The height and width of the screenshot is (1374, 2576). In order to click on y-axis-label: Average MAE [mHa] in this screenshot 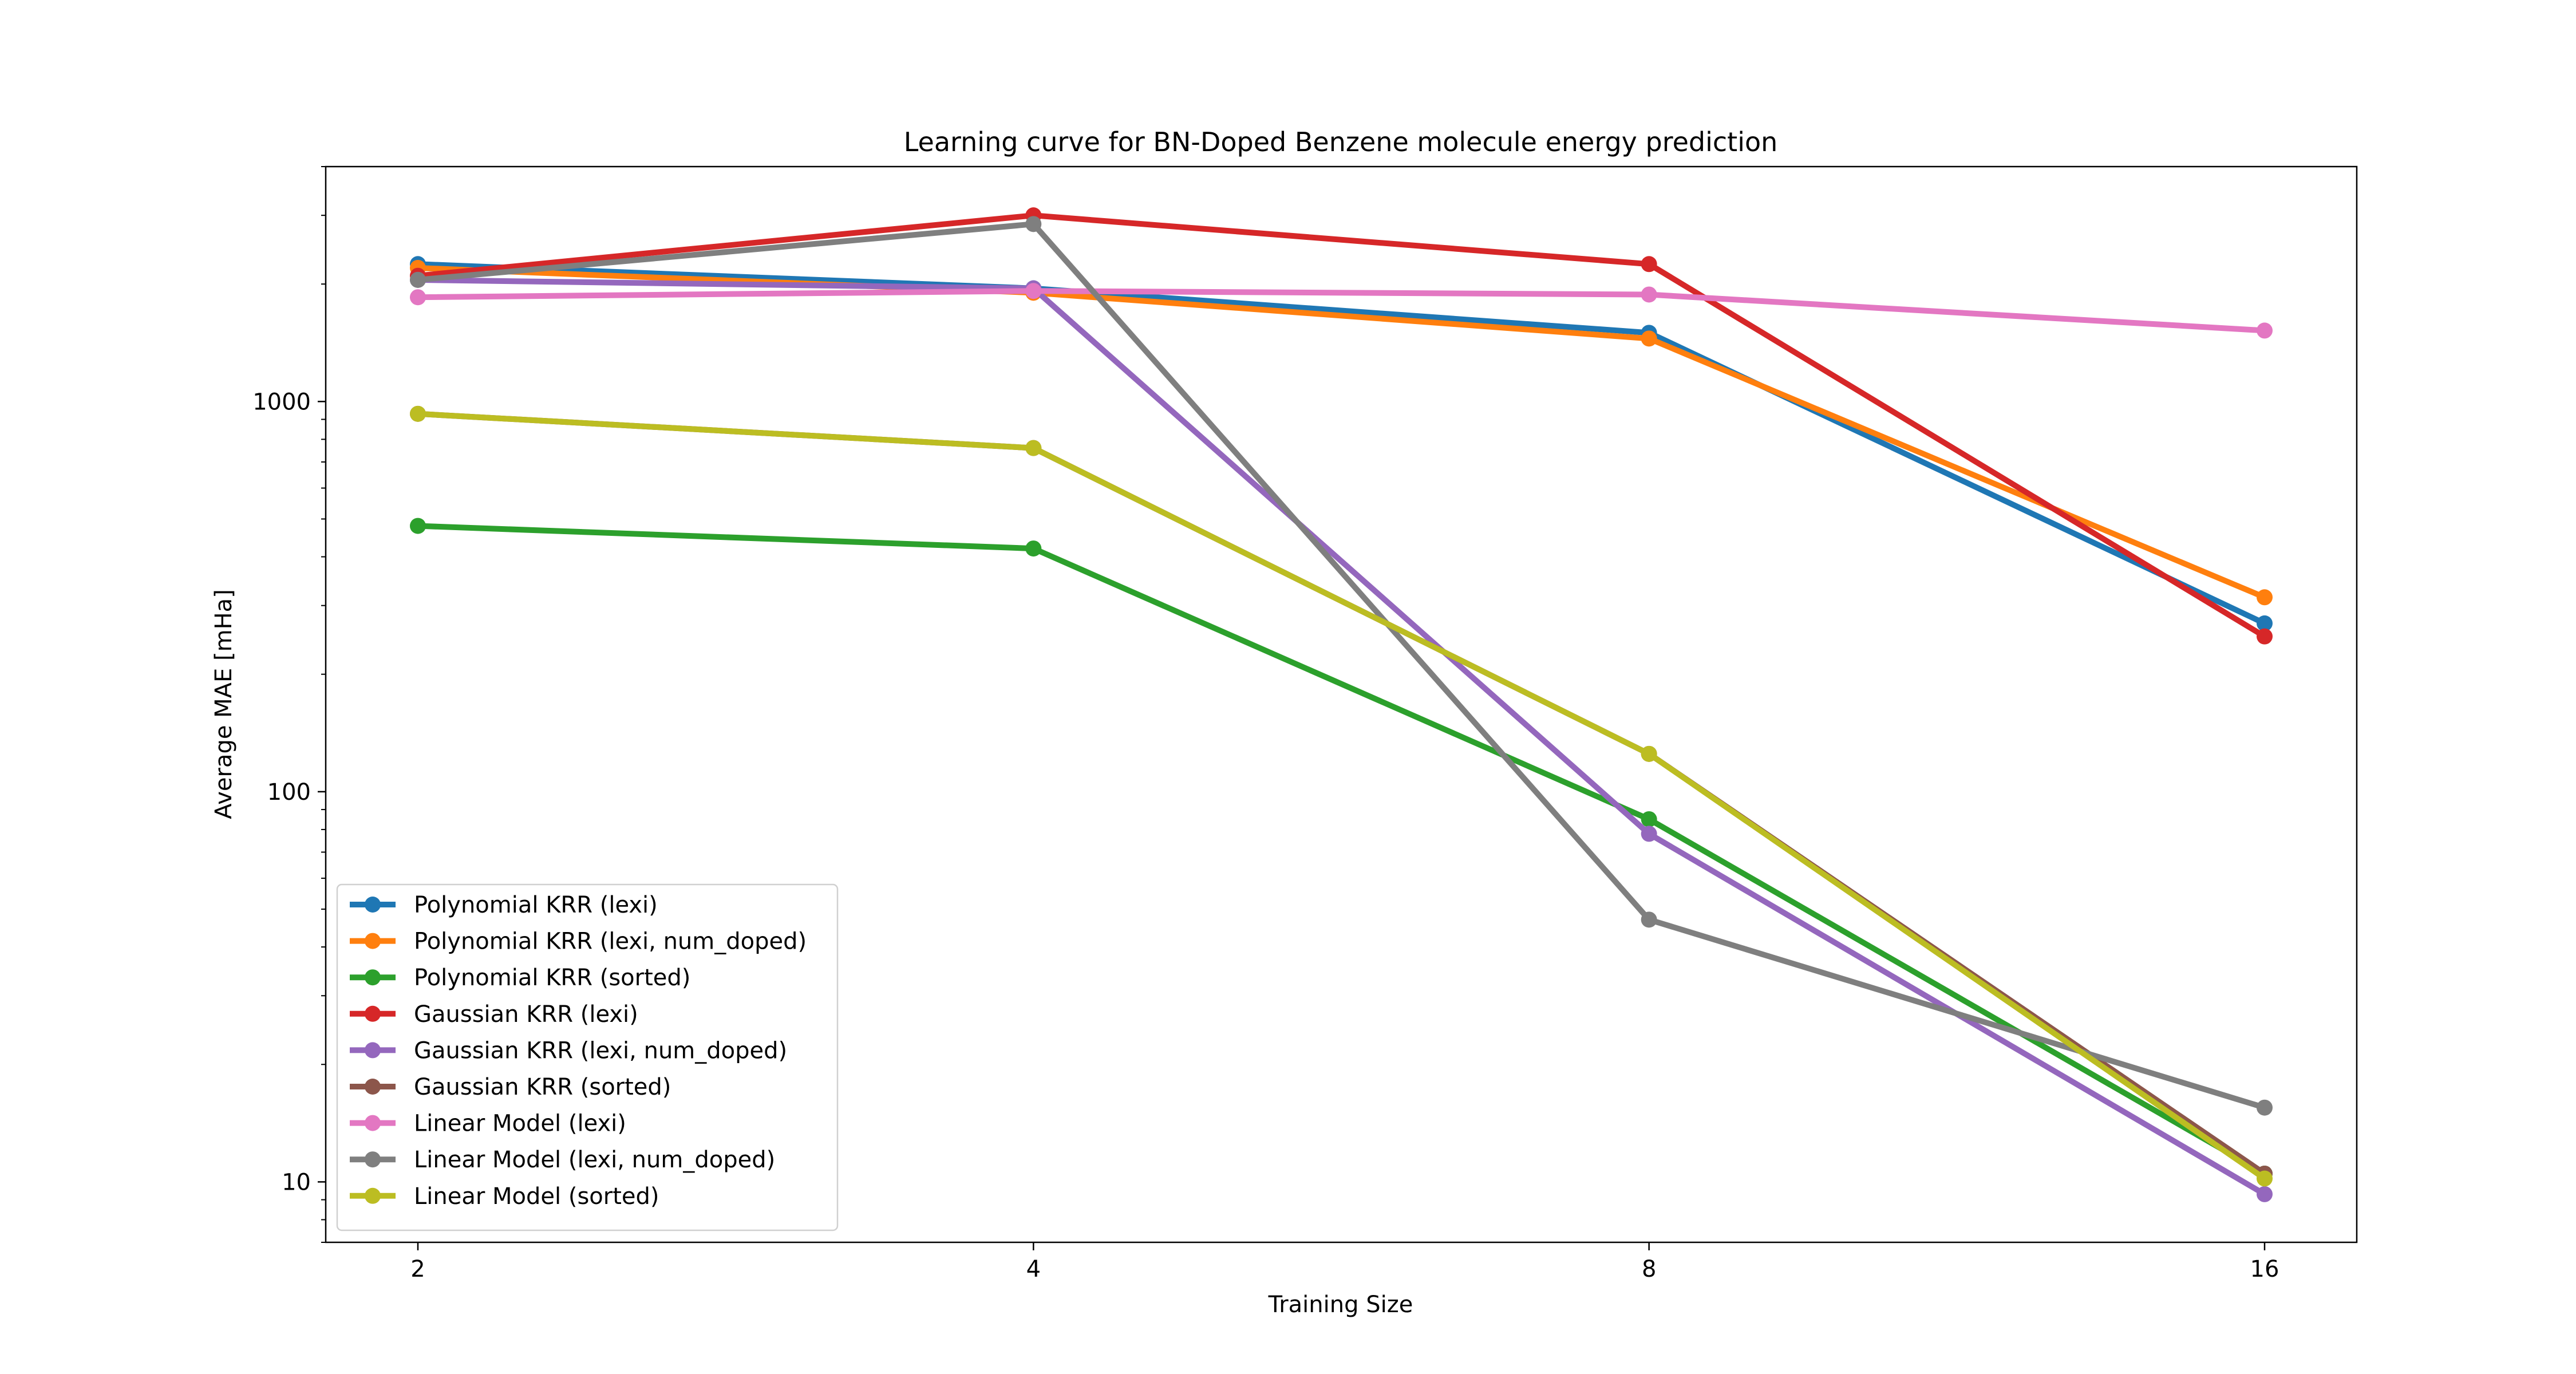, I will do `click(224, 704)`.